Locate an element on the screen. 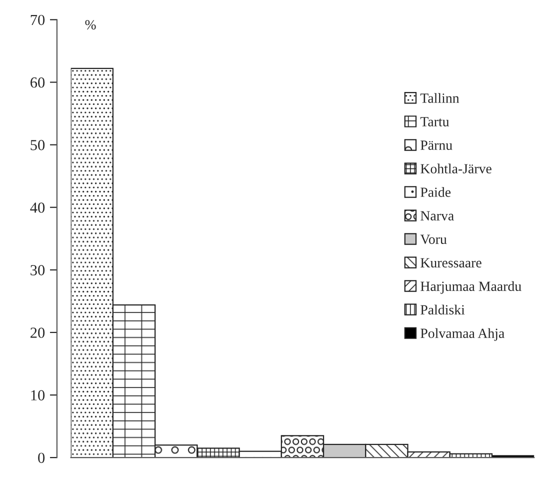 The width and height of the screenshot is (545, 492). y-tick-label: 60 is located at coordinates (37, 82).